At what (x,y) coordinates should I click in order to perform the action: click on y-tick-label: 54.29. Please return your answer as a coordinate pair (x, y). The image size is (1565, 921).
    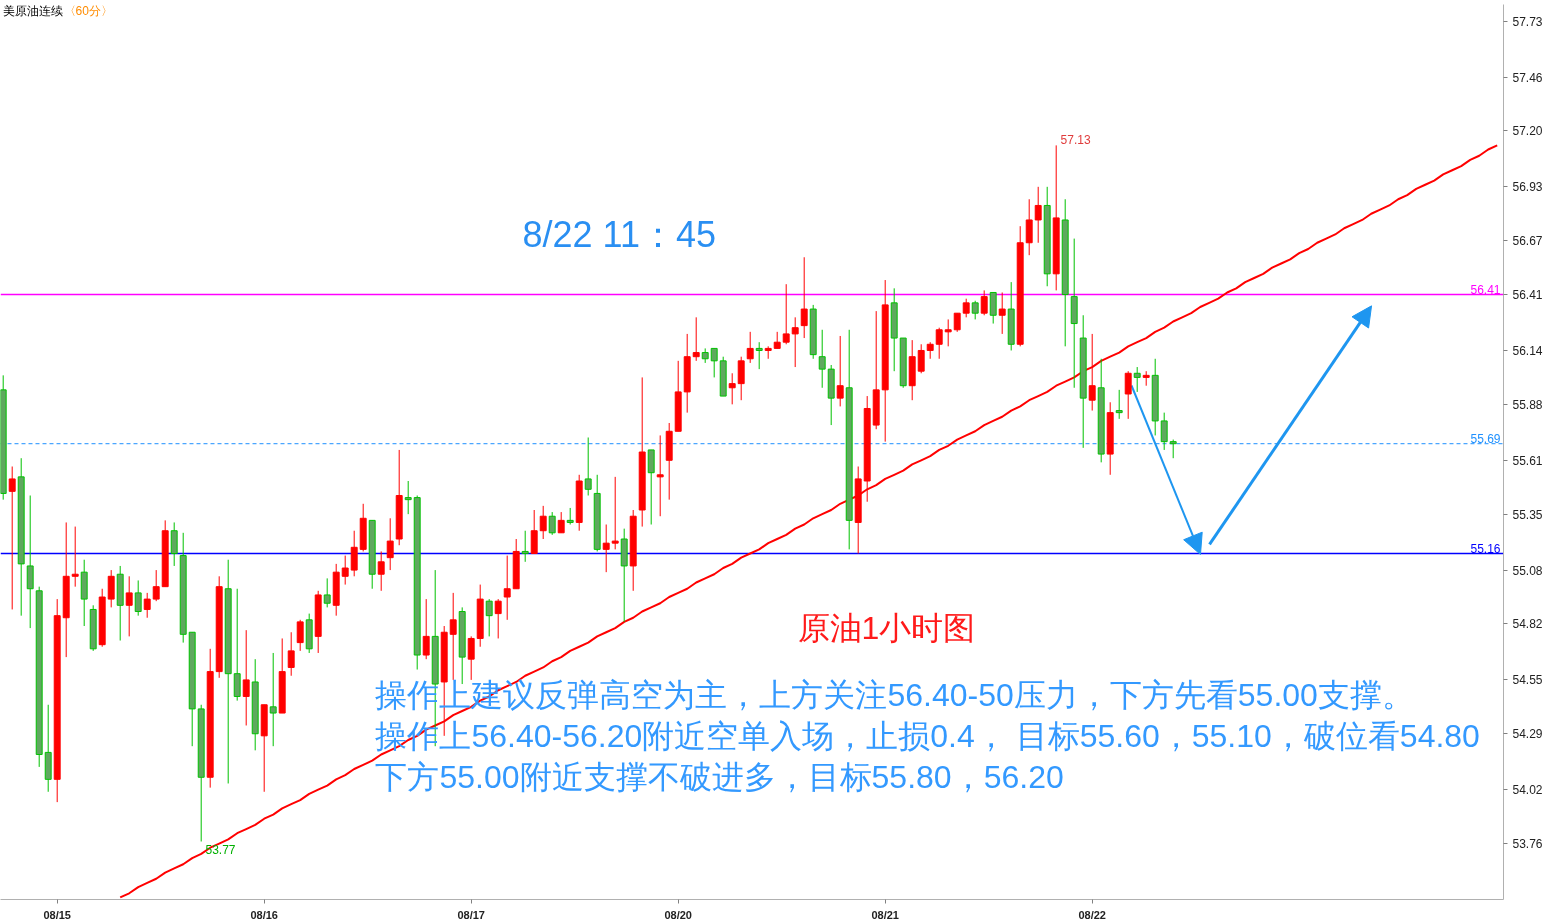
    Looking at the image, I should click on (1527, 734).